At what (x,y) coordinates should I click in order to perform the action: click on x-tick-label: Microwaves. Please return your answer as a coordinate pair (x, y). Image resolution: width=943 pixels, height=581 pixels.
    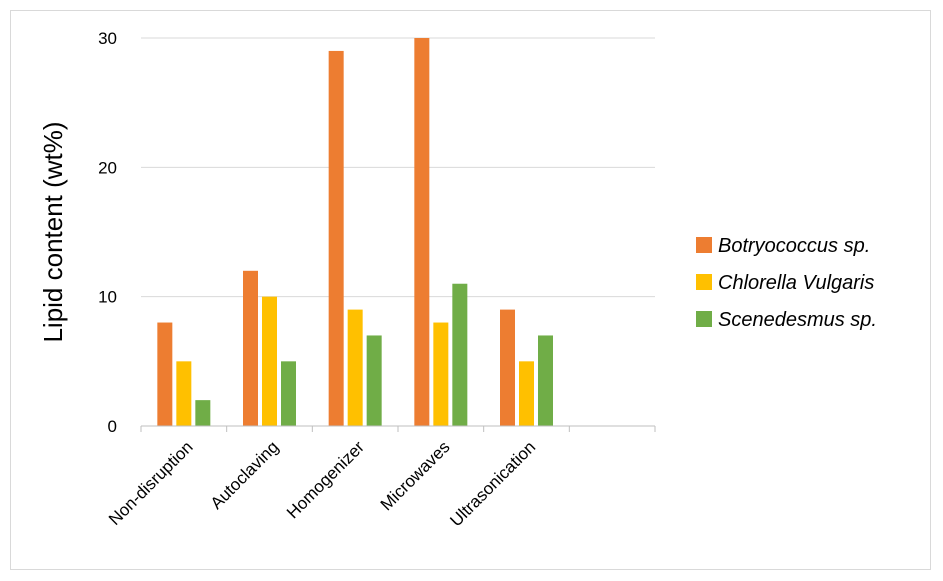
    Looking at the image, I should click on (415, 475).